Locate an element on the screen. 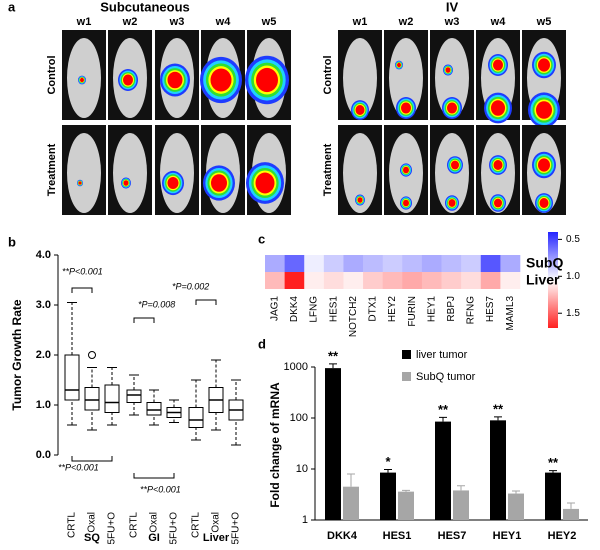 Image resolution: width=600 pixels, height=550 pixels. panel-label: c is located at coordinates (261, 238).